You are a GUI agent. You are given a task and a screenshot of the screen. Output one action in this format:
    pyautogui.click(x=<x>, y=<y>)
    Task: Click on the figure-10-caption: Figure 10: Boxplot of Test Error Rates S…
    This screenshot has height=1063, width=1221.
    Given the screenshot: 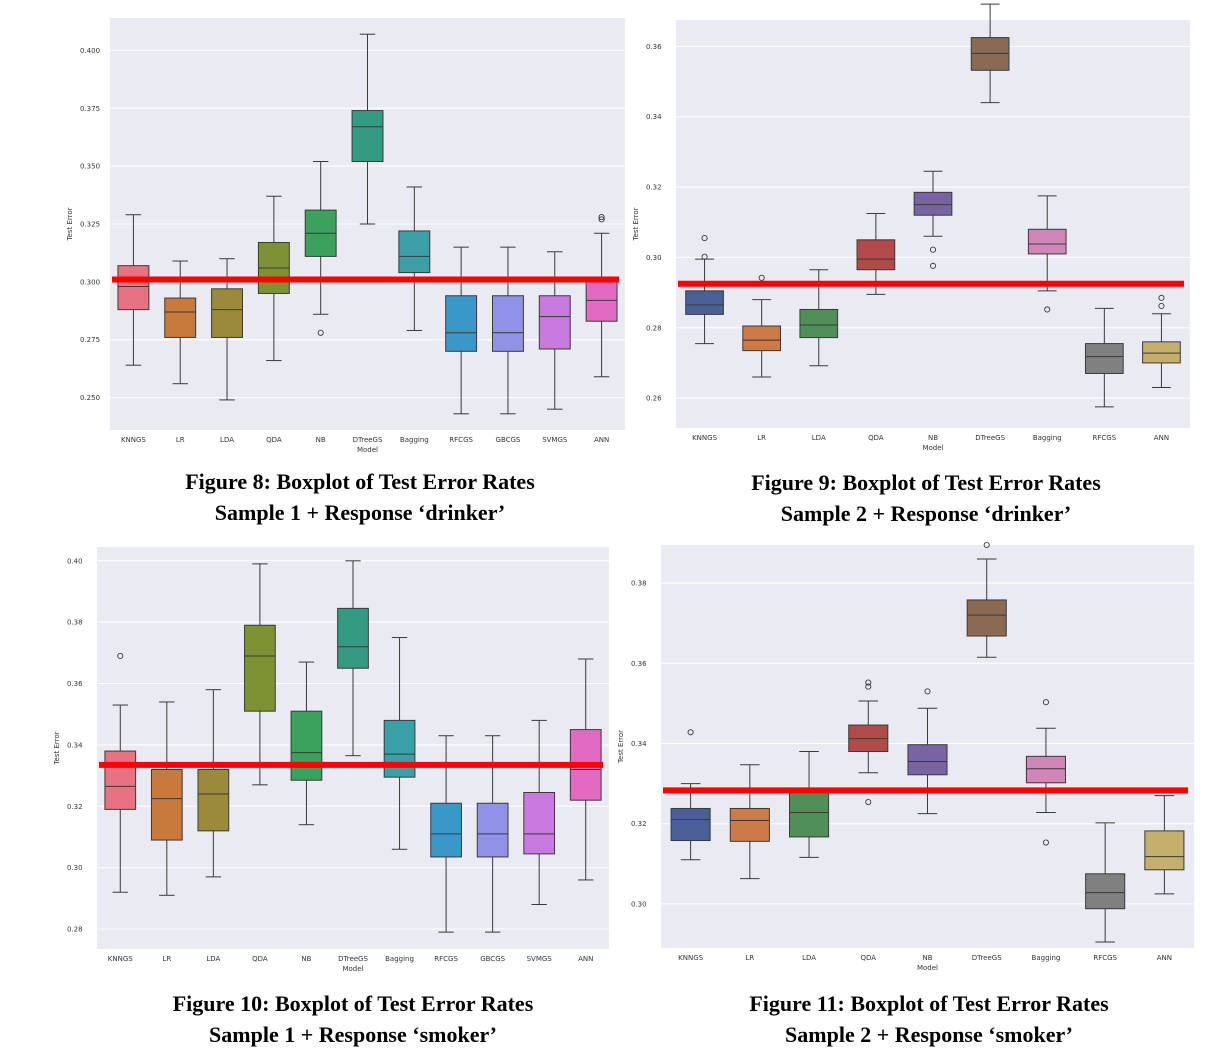 What is the action you would take?
    pyautogui.click(x=353, y=1019)
    